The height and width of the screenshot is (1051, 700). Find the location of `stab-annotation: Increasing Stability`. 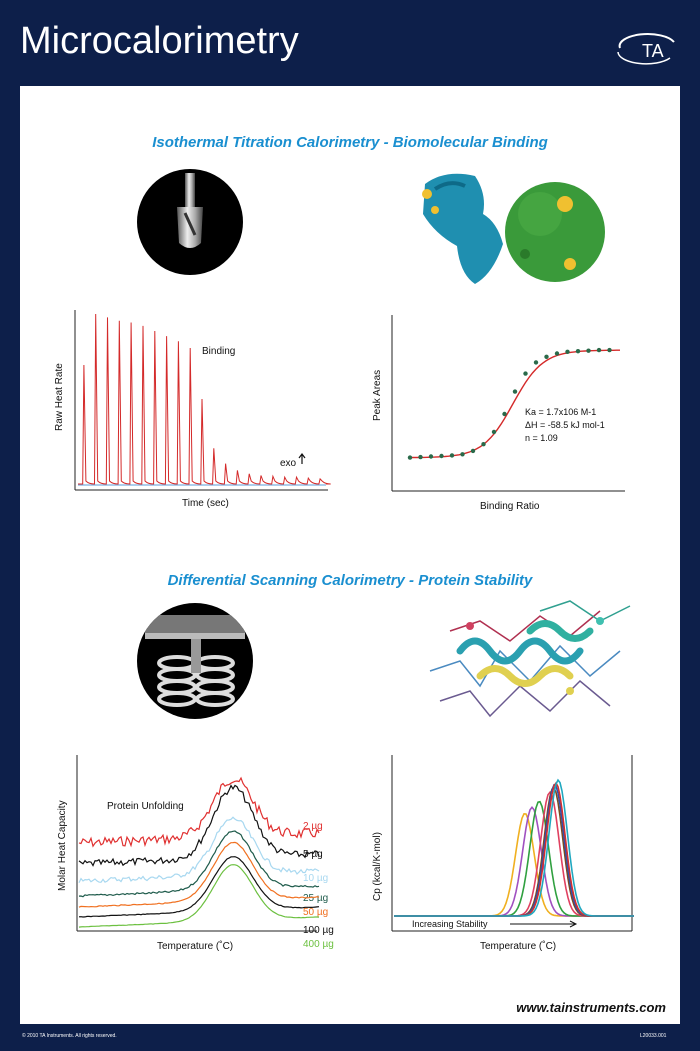

stab-annotation: Increasing Stability is located at coordinates (450, 924).